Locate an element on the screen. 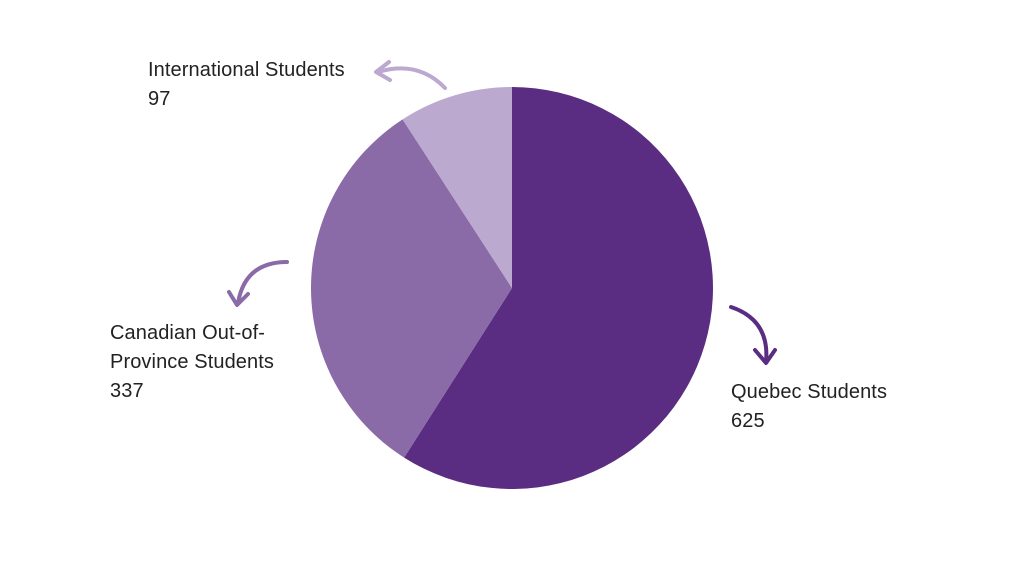 The width and height of the screenshot is (1024, 576). pie-slice-canadian-out-of-province-students is located at coordinates (411, 288).